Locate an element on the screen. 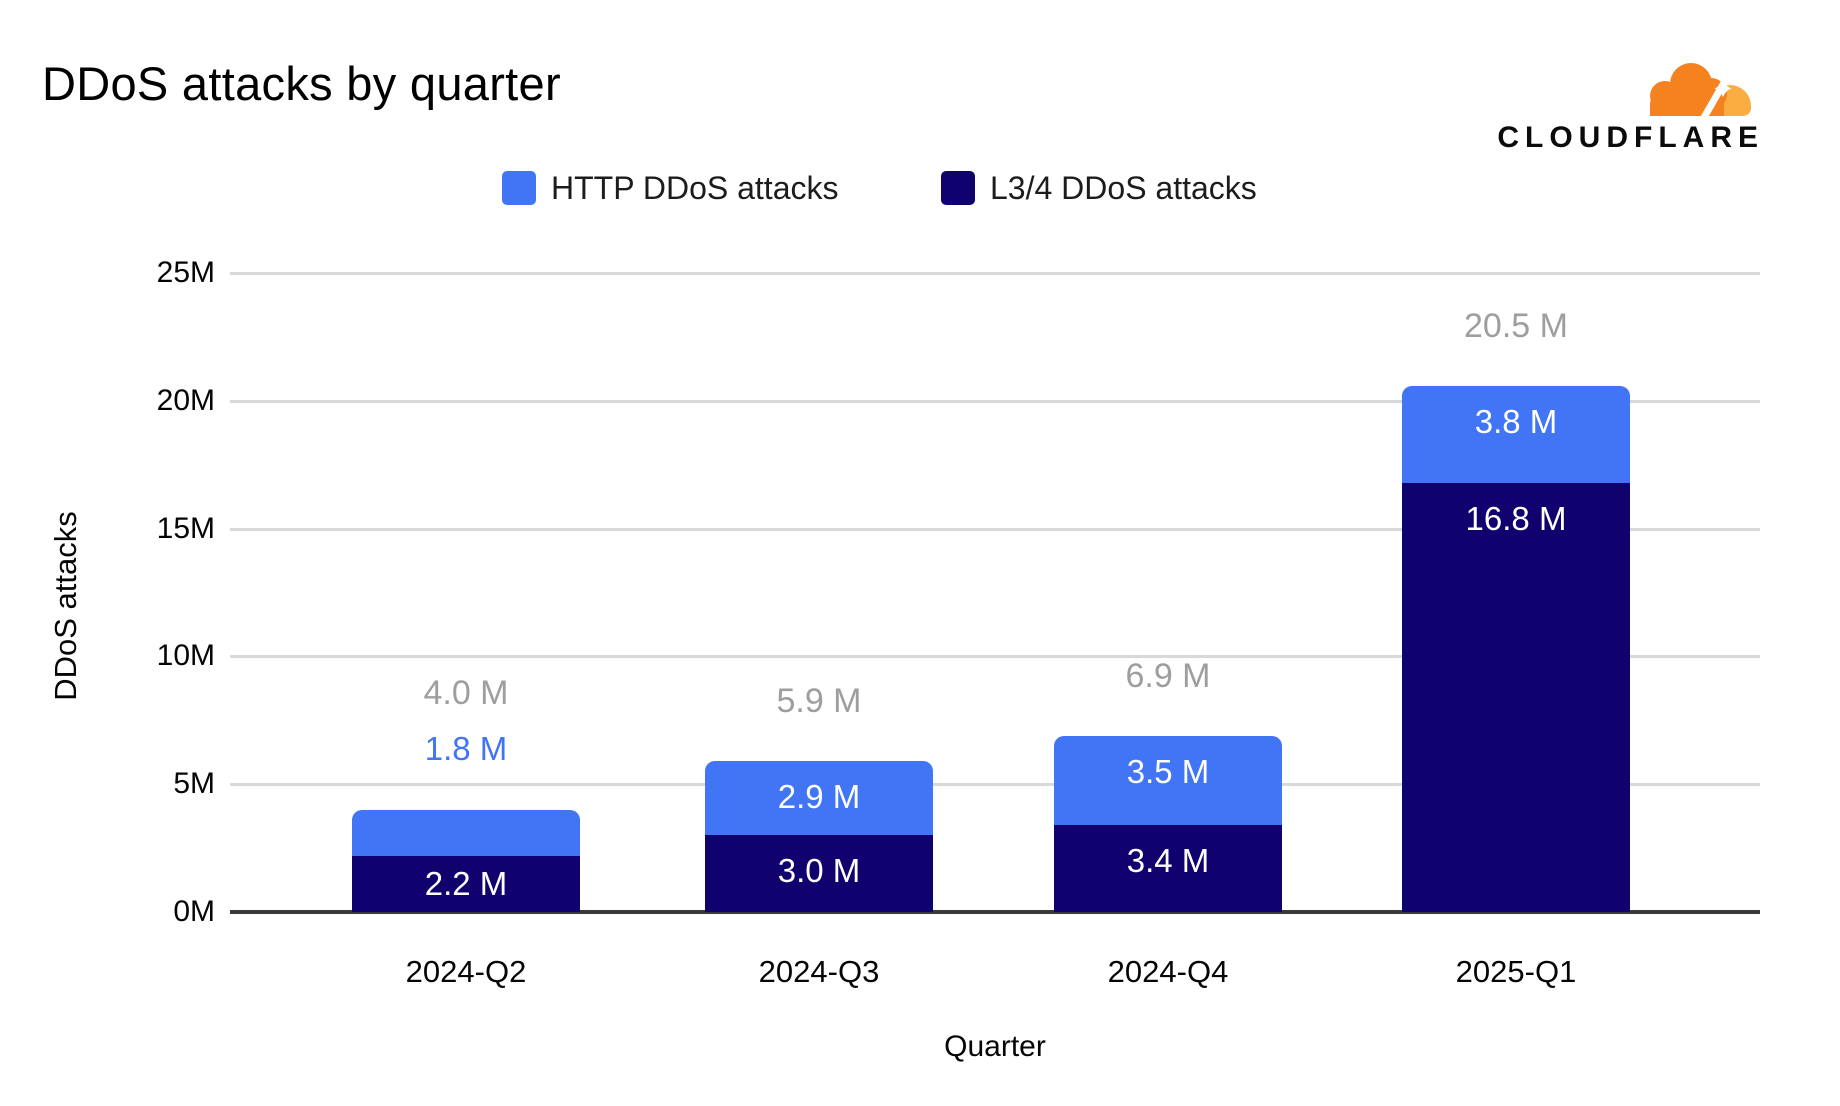 The height and width of the screenshot is (1106, 1840). x-axis-line is located at coordinates (995, 912).